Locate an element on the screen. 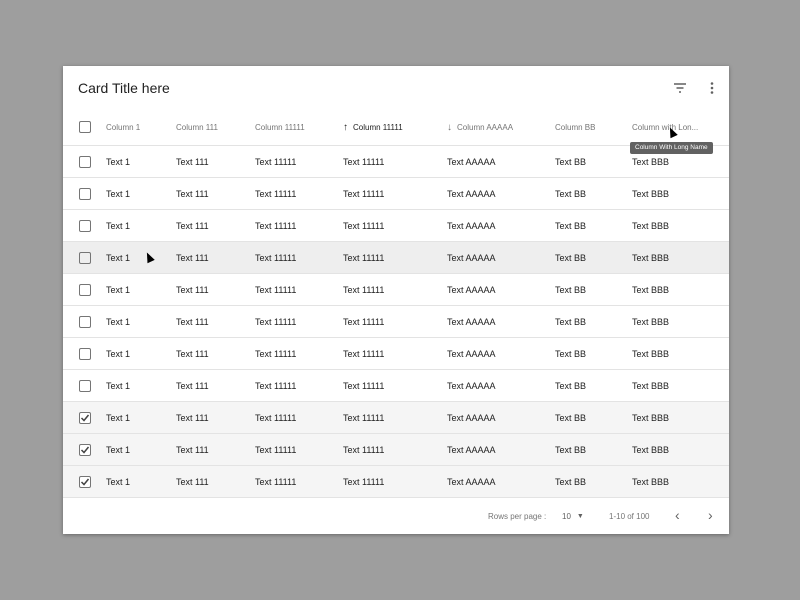 The height and width of the screenshot is (600, 800). chevron-left-icon: ‹ is located at coordinates (677, 515).